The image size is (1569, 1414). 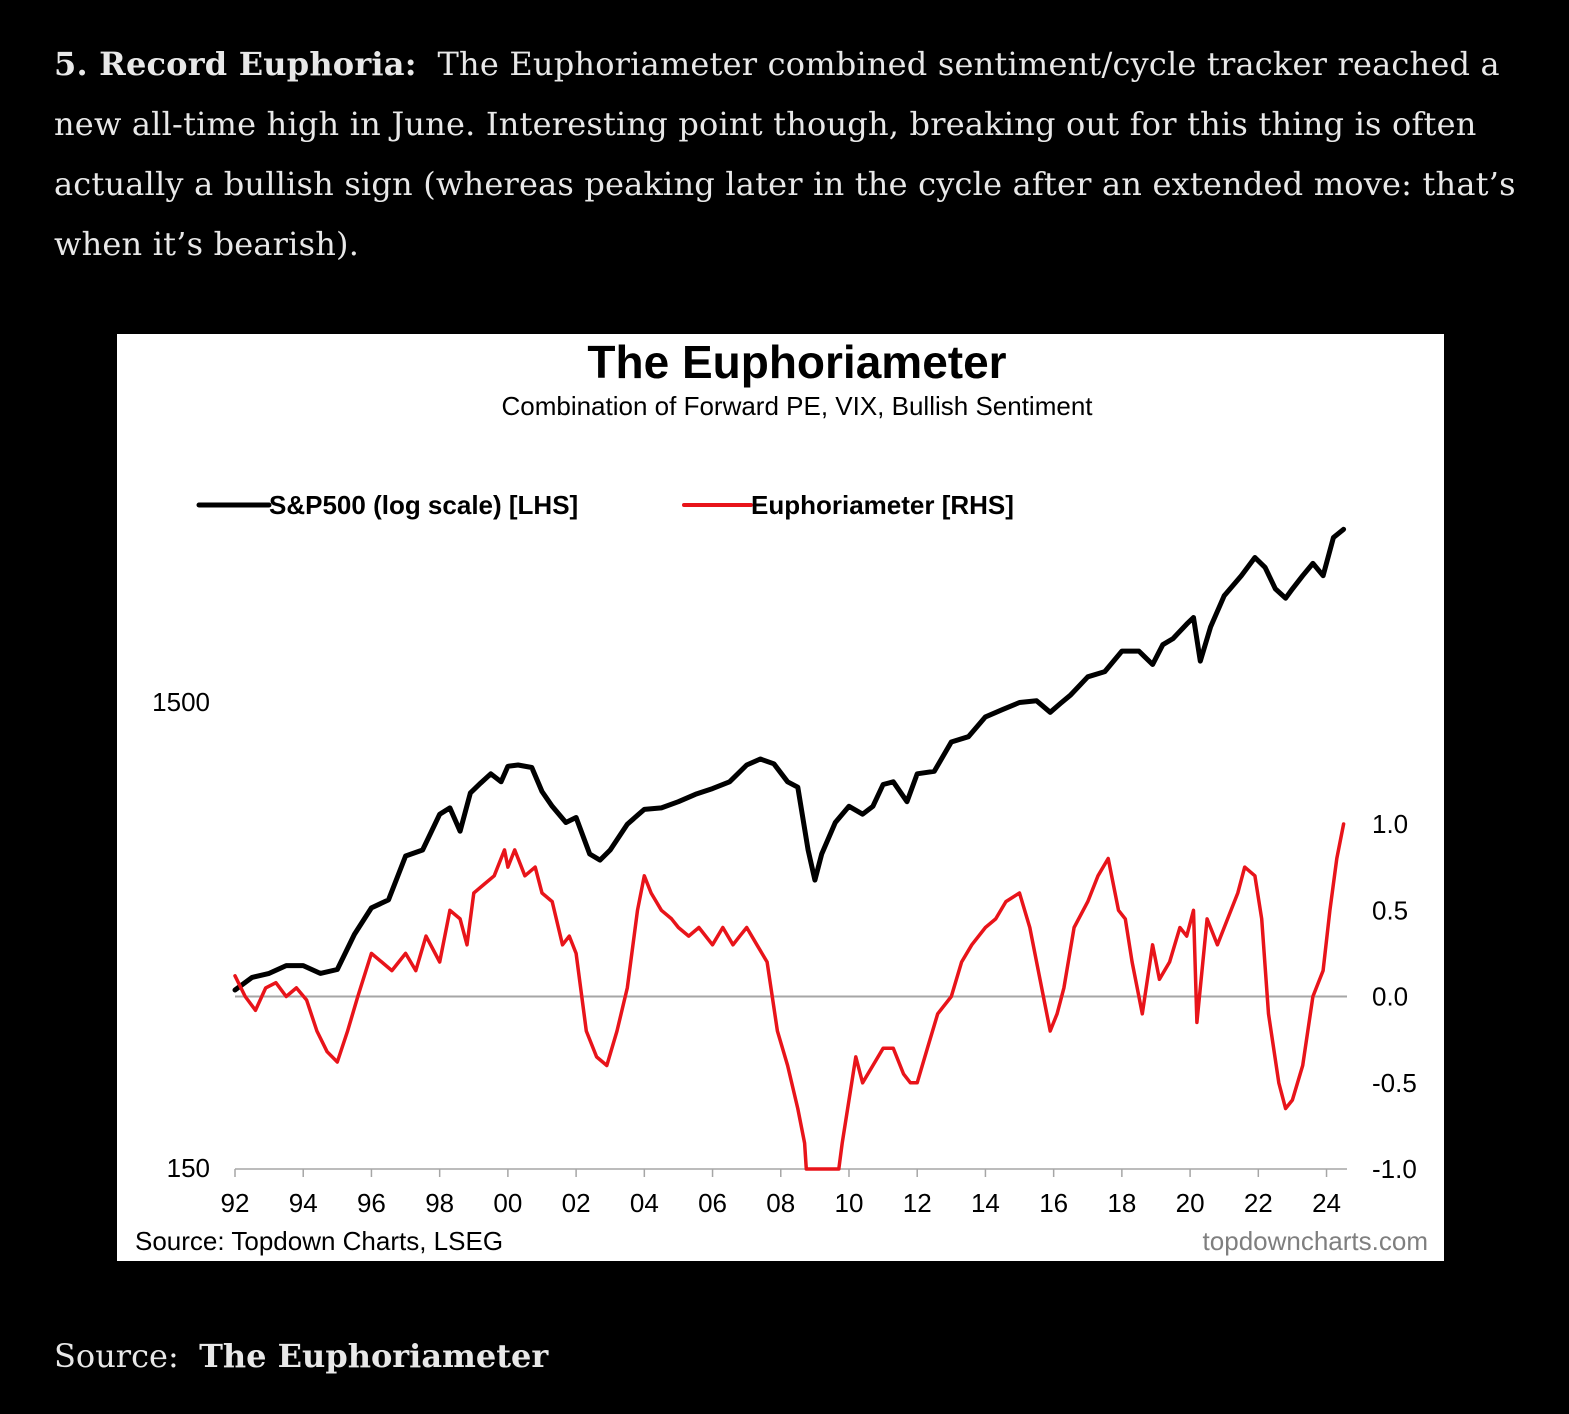 I want to click on source-link: The Euphoriameter, so click(x=374, y=1356).